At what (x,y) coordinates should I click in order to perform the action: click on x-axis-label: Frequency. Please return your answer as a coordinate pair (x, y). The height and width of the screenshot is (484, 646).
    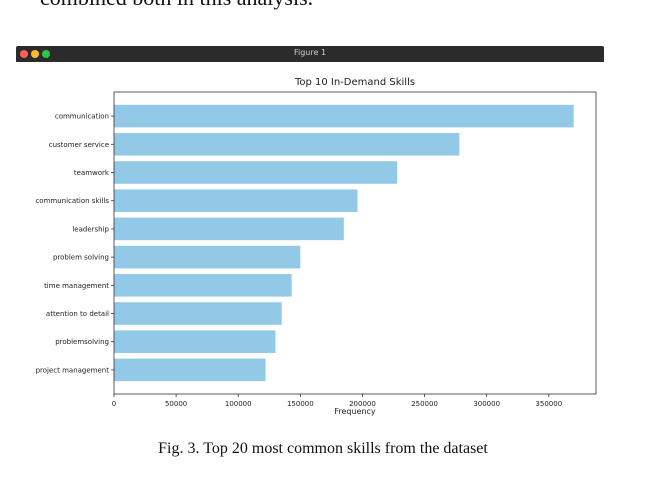
    Looking at the image, I should click on (355, 411).